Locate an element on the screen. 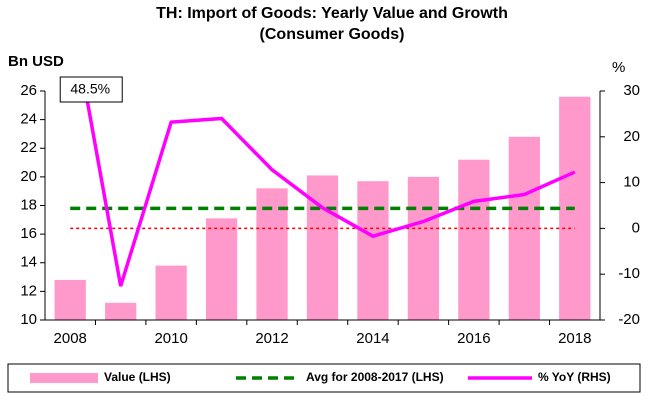 The width and height of the screenshot is (648, 408). y-tick-label: 10 is located at coordinates (28, 319).